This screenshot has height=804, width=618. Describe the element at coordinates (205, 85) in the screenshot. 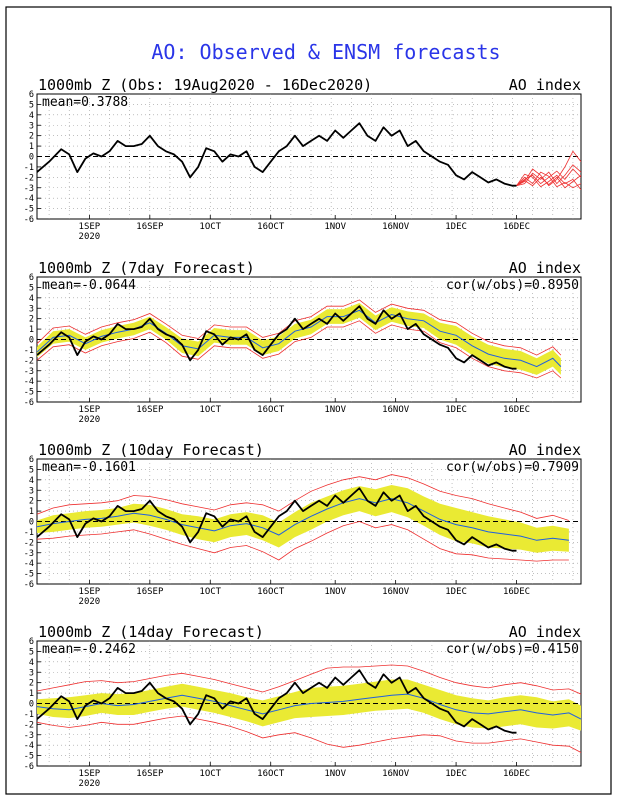

I see `panel-title: 1000mb Z (Obs: 19Aug2020 - 16Dec2020)` at that location.